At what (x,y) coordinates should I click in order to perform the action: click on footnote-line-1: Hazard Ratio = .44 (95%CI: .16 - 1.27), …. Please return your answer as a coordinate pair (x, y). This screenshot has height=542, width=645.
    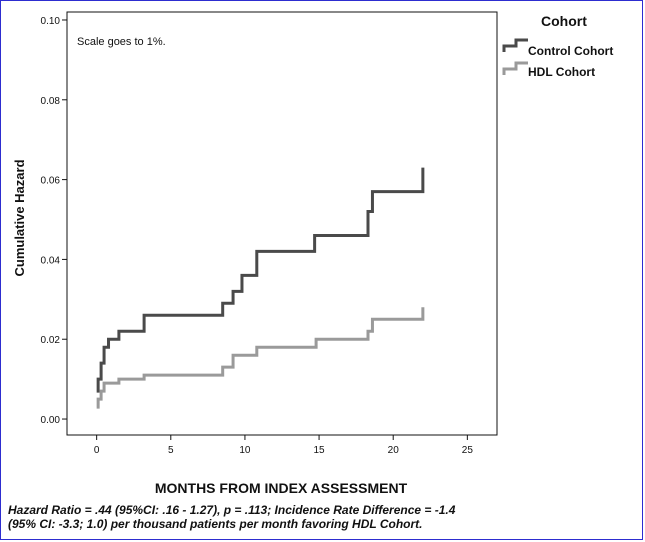
    Looking at the image, I should click on (232, 510).